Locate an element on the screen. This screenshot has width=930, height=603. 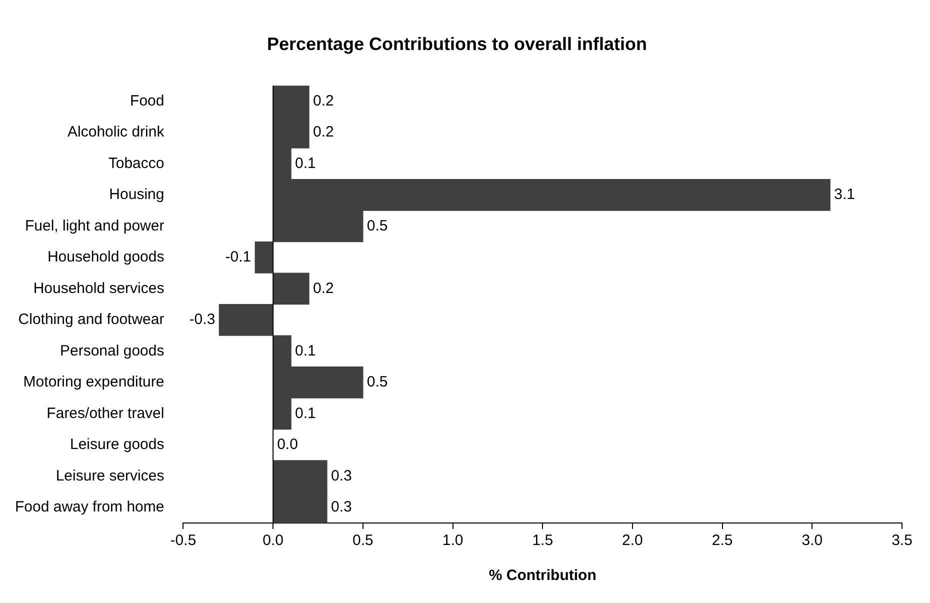
y-tick-label: Food away from home is located at coordinates (89, 507).